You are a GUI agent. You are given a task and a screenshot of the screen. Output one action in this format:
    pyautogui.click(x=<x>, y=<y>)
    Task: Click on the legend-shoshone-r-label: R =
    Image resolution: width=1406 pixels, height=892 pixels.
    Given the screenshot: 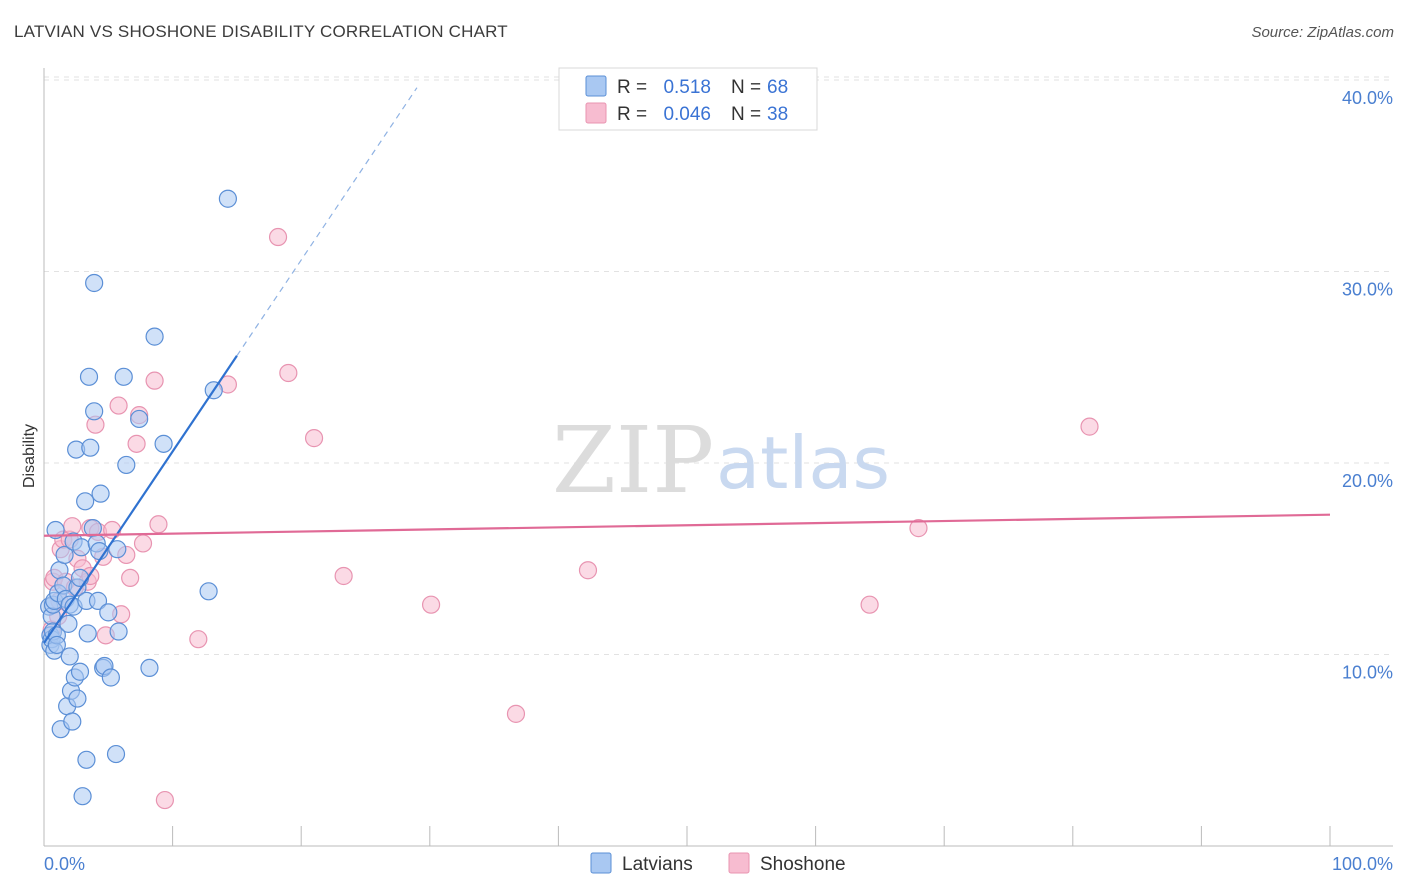 What is the action you would take?
    pyautogui.click(x=632, y=114)
    